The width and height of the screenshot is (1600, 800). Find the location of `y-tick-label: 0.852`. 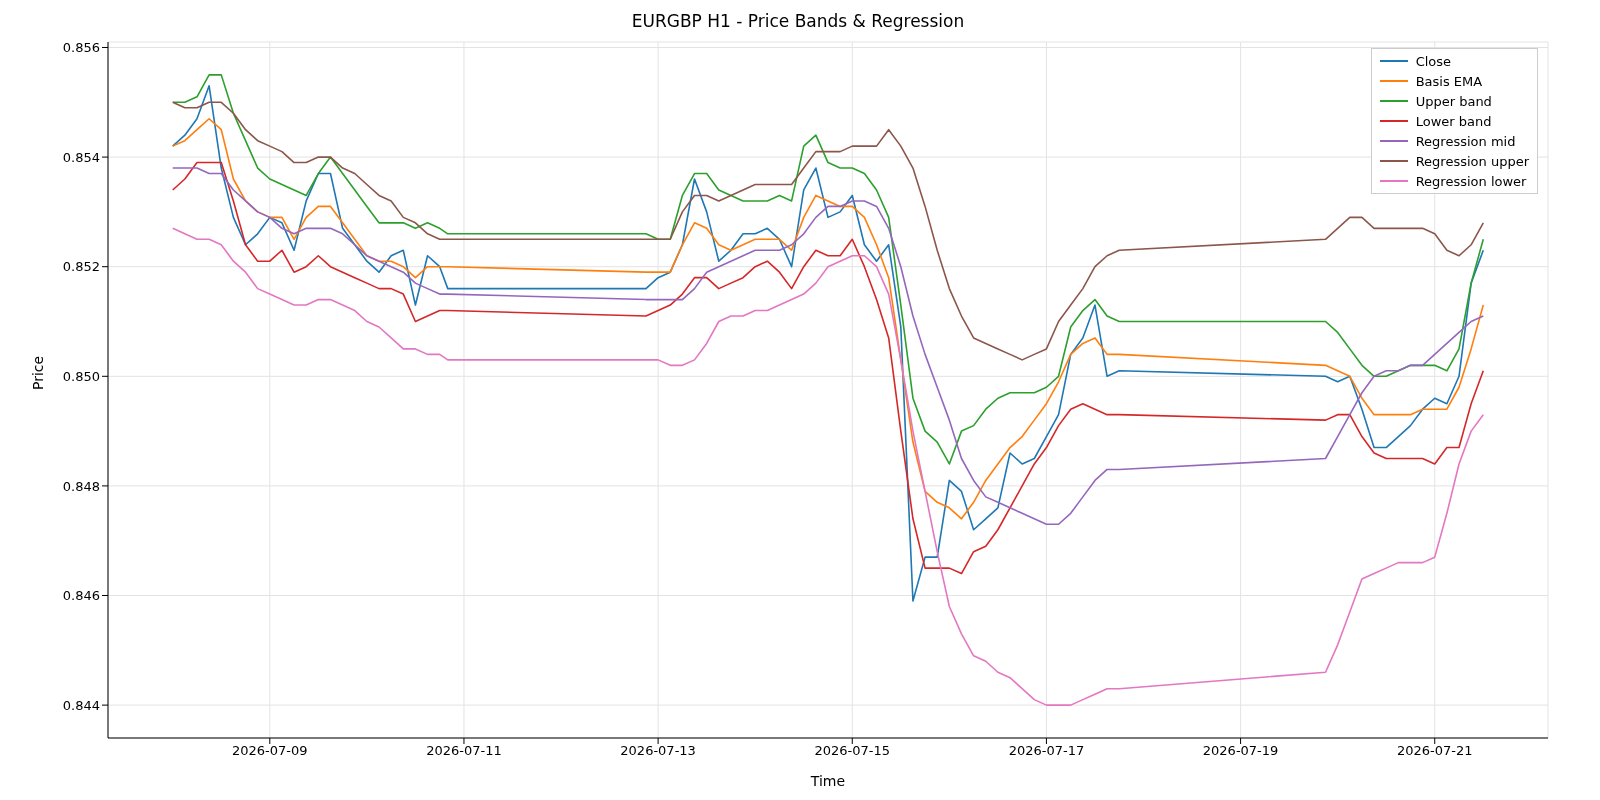

y-tick-label: 0.852 is located at coordinates (81, 267).